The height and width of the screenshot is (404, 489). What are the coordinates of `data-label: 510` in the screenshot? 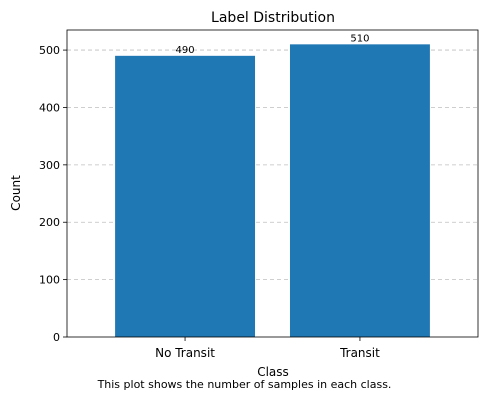 It's located at (359, 38).